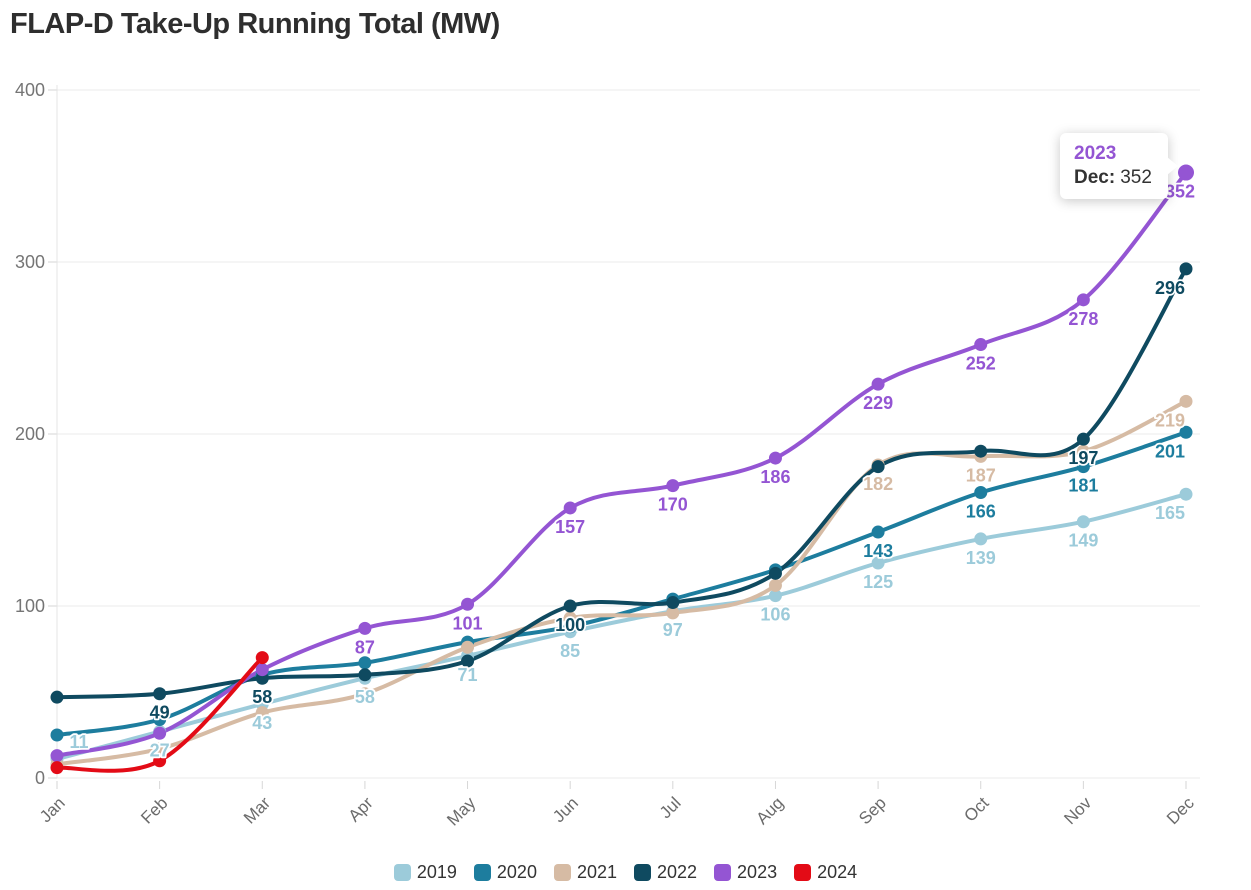  I want to click on point-label-2022-Feb: 49, so click(160, 713).